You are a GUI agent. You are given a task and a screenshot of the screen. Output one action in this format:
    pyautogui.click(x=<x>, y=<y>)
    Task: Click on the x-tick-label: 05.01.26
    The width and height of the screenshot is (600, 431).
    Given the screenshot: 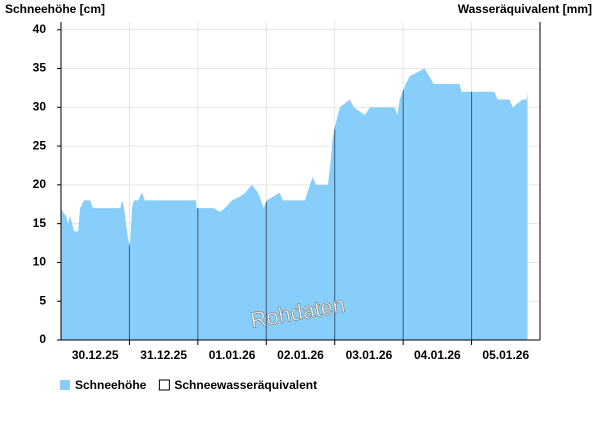 What is the action you would take?
    pyautogui.click(x=505, y=355)
    